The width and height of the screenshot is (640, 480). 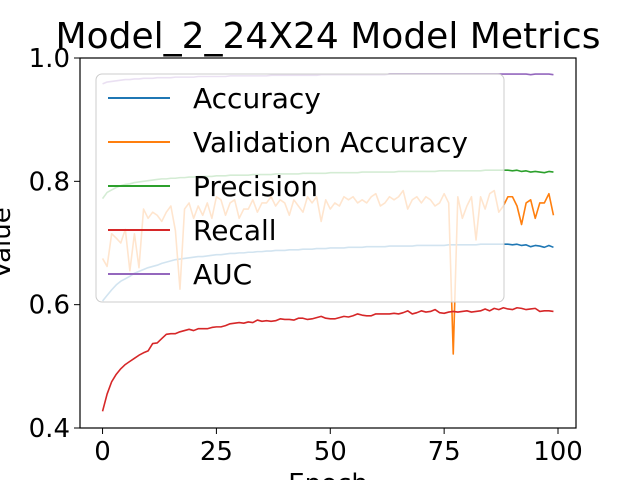 What do you see at coordinates (328, 36) in the screenshot?
I see `chart-title: Model_2_24X24 Model Metrics` at bounding box center [328, 36].